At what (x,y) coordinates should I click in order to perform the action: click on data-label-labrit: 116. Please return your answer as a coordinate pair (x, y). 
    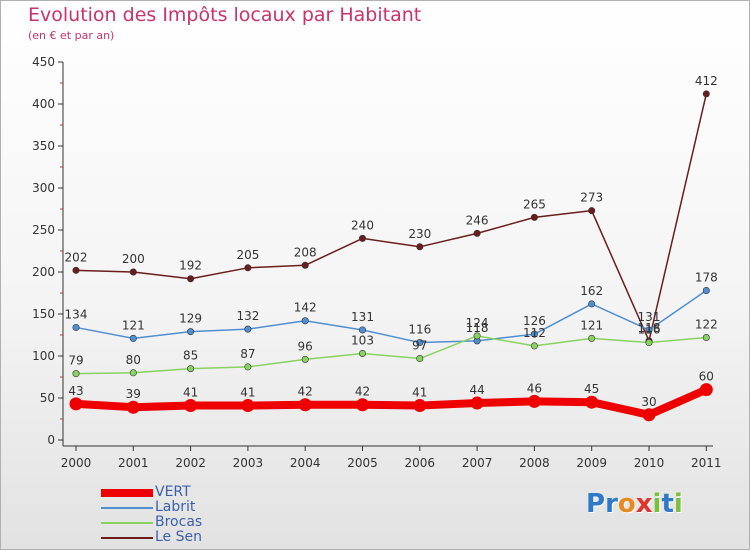
    Looking at the image, I should click on (419, 330).